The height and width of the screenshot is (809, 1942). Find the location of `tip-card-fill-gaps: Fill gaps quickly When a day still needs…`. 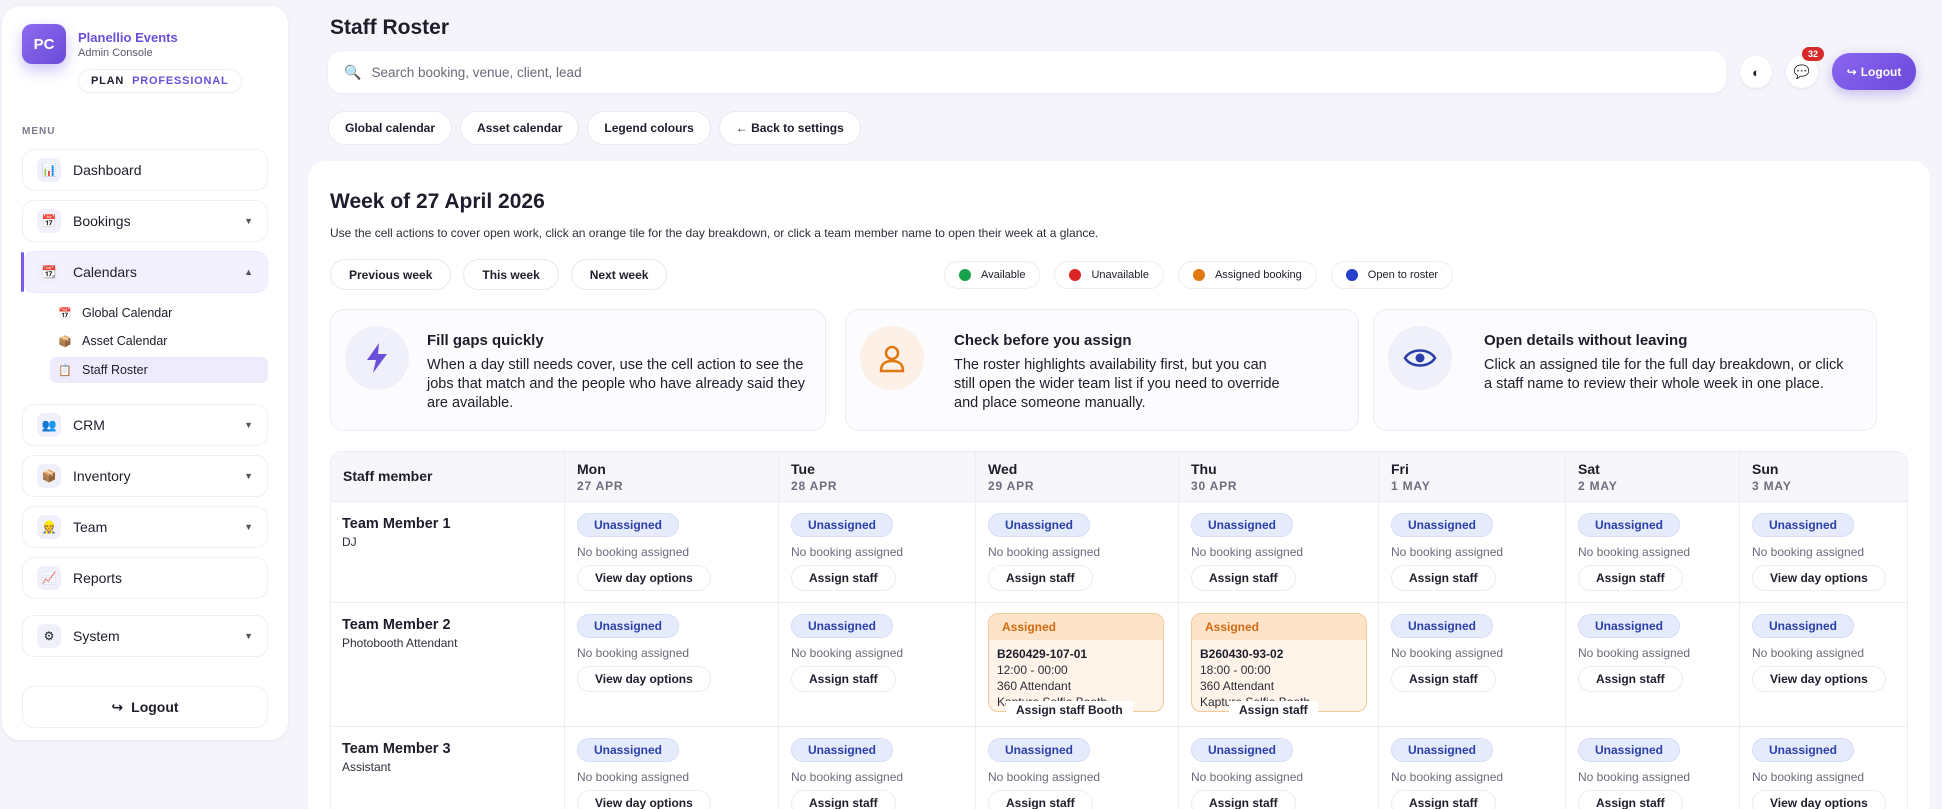

tip-card-fill-gaps: Fill gaps quickly When a day still needs… is located at coordinates (578, 370).